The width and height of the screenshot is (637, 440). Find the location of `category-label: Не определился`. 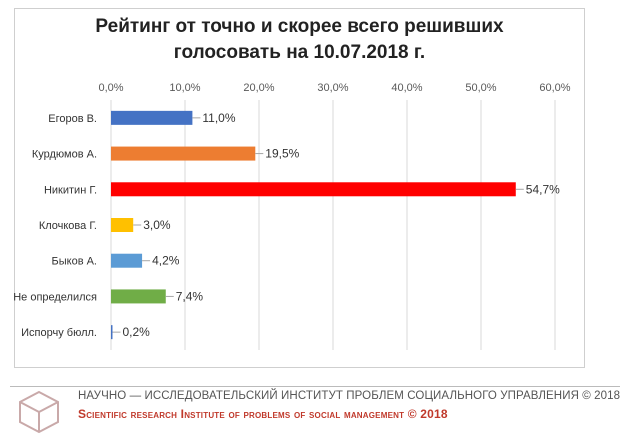

category-label: Не определился is located at coordinates (55, 297).